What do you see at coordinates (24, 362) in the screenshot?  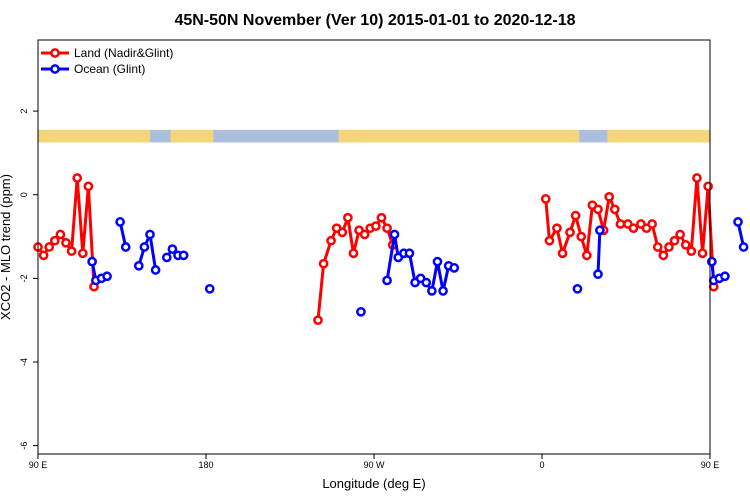 I see `y-tick-label-3: -4` at bounding box center [24, 362].